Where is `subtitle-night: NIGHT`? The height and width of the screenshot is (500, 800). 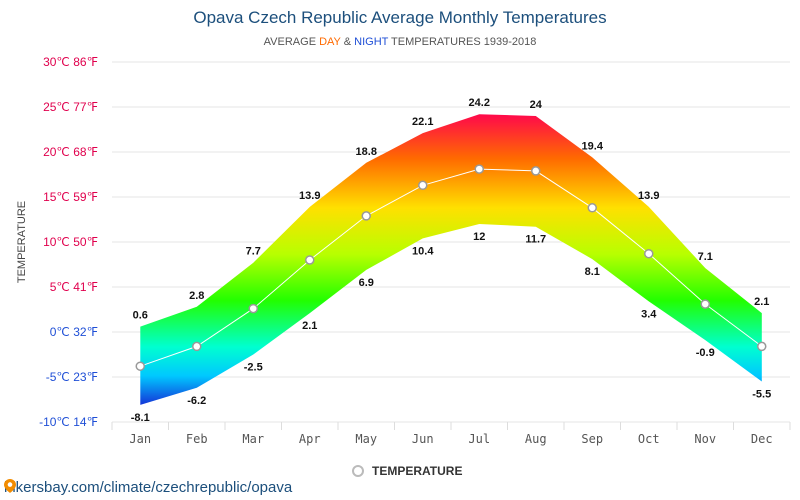 subtitle-night: NIGHT is located at coordinates (371, 42).